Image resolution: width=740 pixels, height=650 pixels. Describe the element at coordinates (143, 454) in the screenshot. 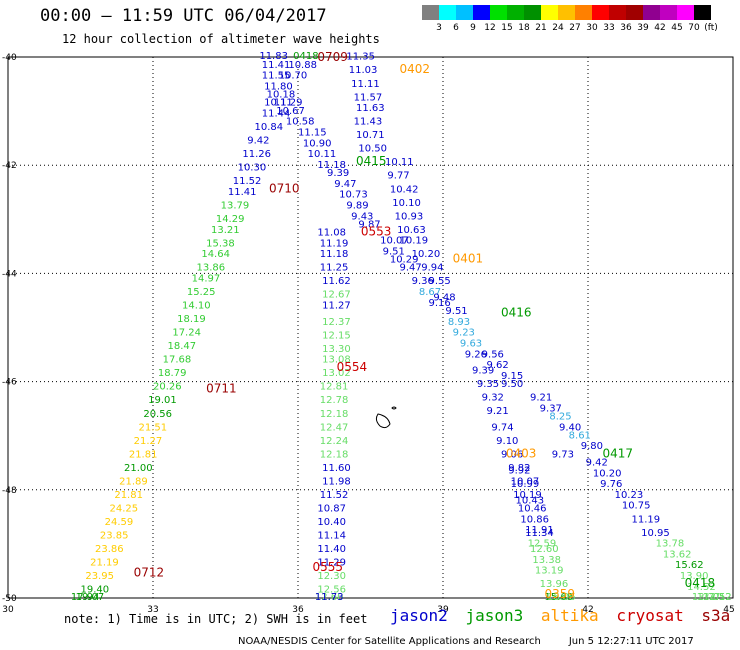

I see `wave-height-value: 21.81` at that location.